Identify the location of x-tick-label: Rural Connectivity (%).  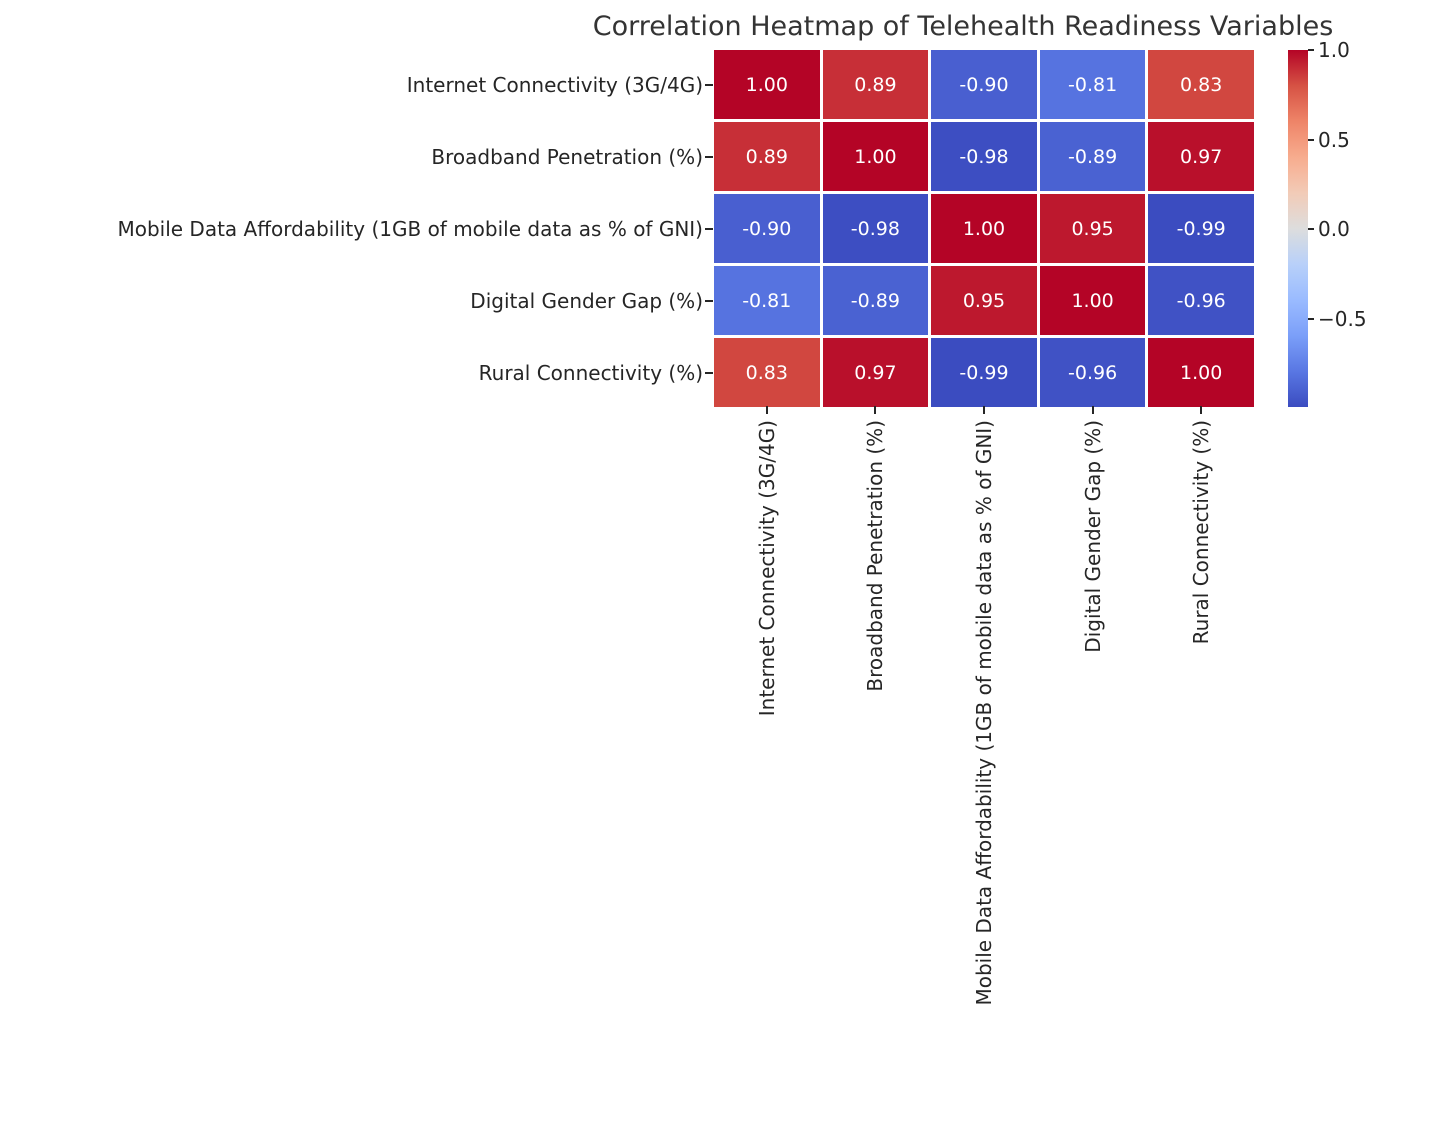
(1201, 532).